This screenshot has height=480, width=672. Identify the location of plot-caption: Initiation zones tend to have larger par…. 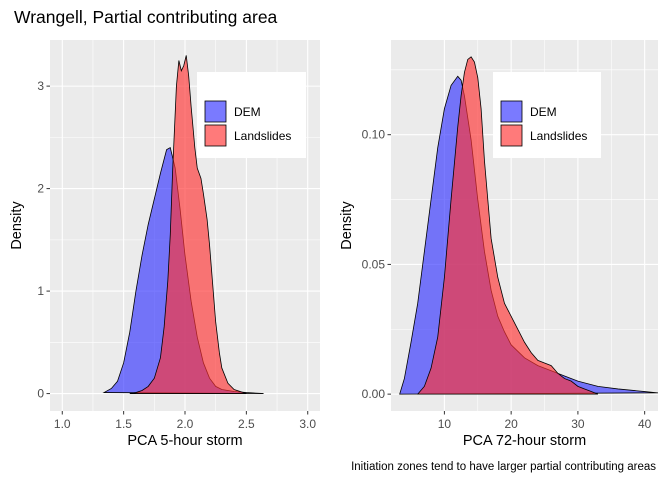
(503, 467).